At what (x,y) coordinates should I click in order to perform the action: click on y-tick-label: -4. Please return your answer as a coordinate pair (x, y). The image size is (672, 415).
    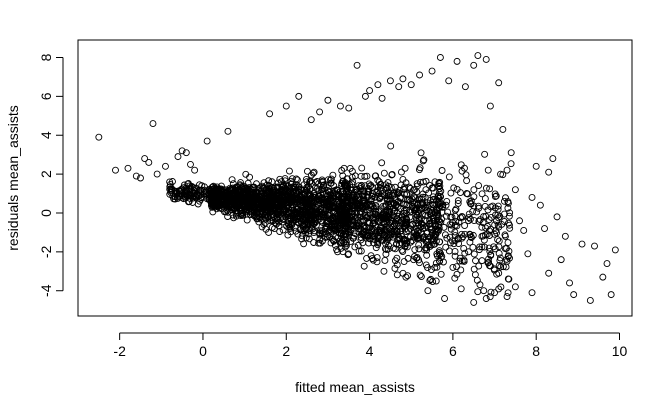
    Looking at the image, I should click on (46, 290).